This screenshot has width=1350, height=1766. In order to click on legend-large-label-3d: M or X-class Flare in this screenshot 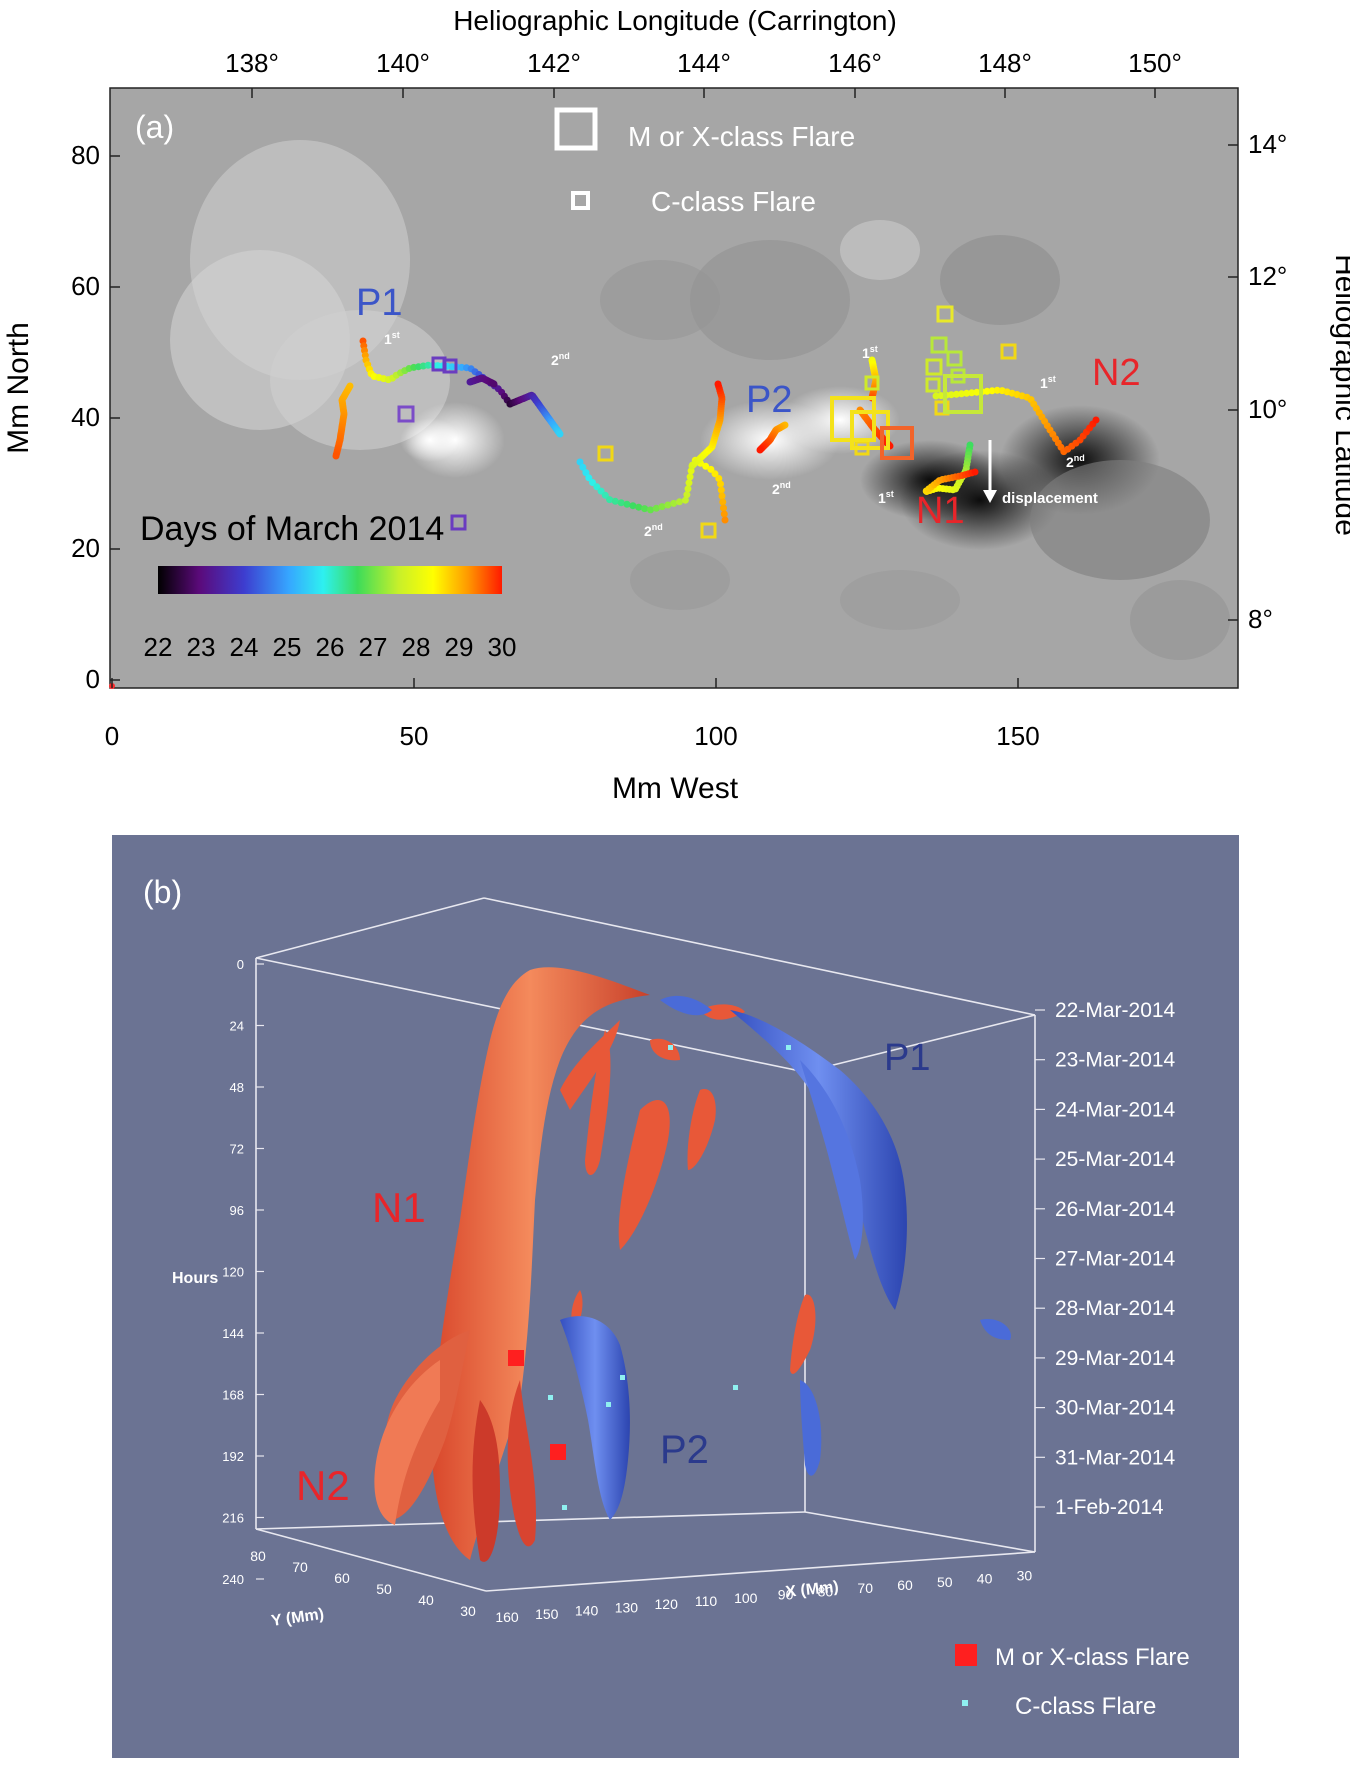, I will do `click(1092, 1657)`.